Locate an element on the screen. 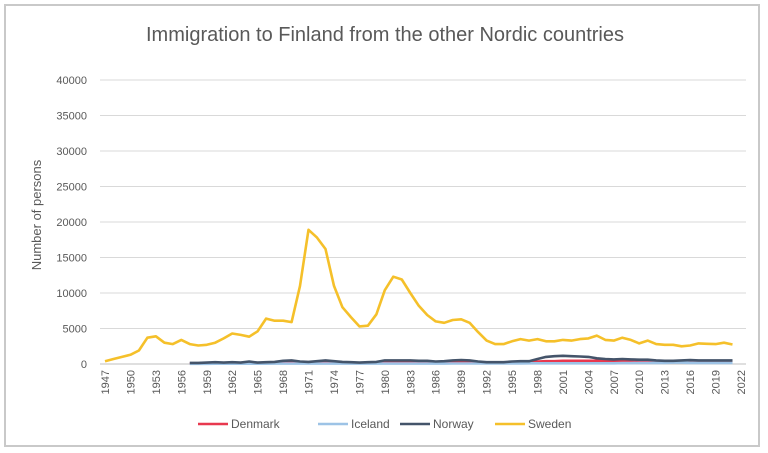  legend-label-iceland: Iceland is located at coordinates (370, 424).